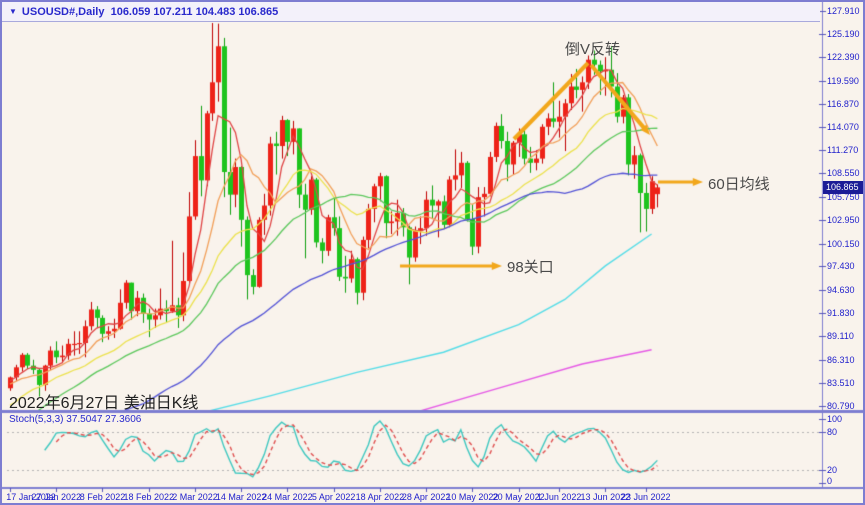 This screenshot has width=865, height=505. Describe the element at coordinates (739, 184) in the screenshot. I see `ma60-annotation-label: 60日均线` at that location.